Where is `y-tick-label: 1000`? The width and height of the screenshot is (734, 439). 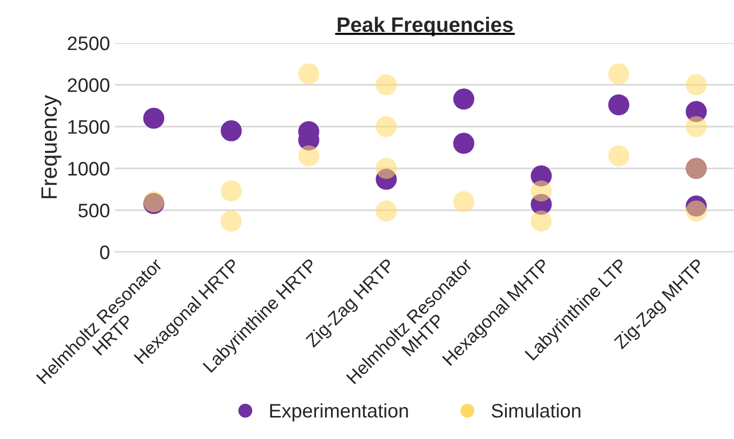
y-tick-label: 1000 is located at coordinates (89, 169).